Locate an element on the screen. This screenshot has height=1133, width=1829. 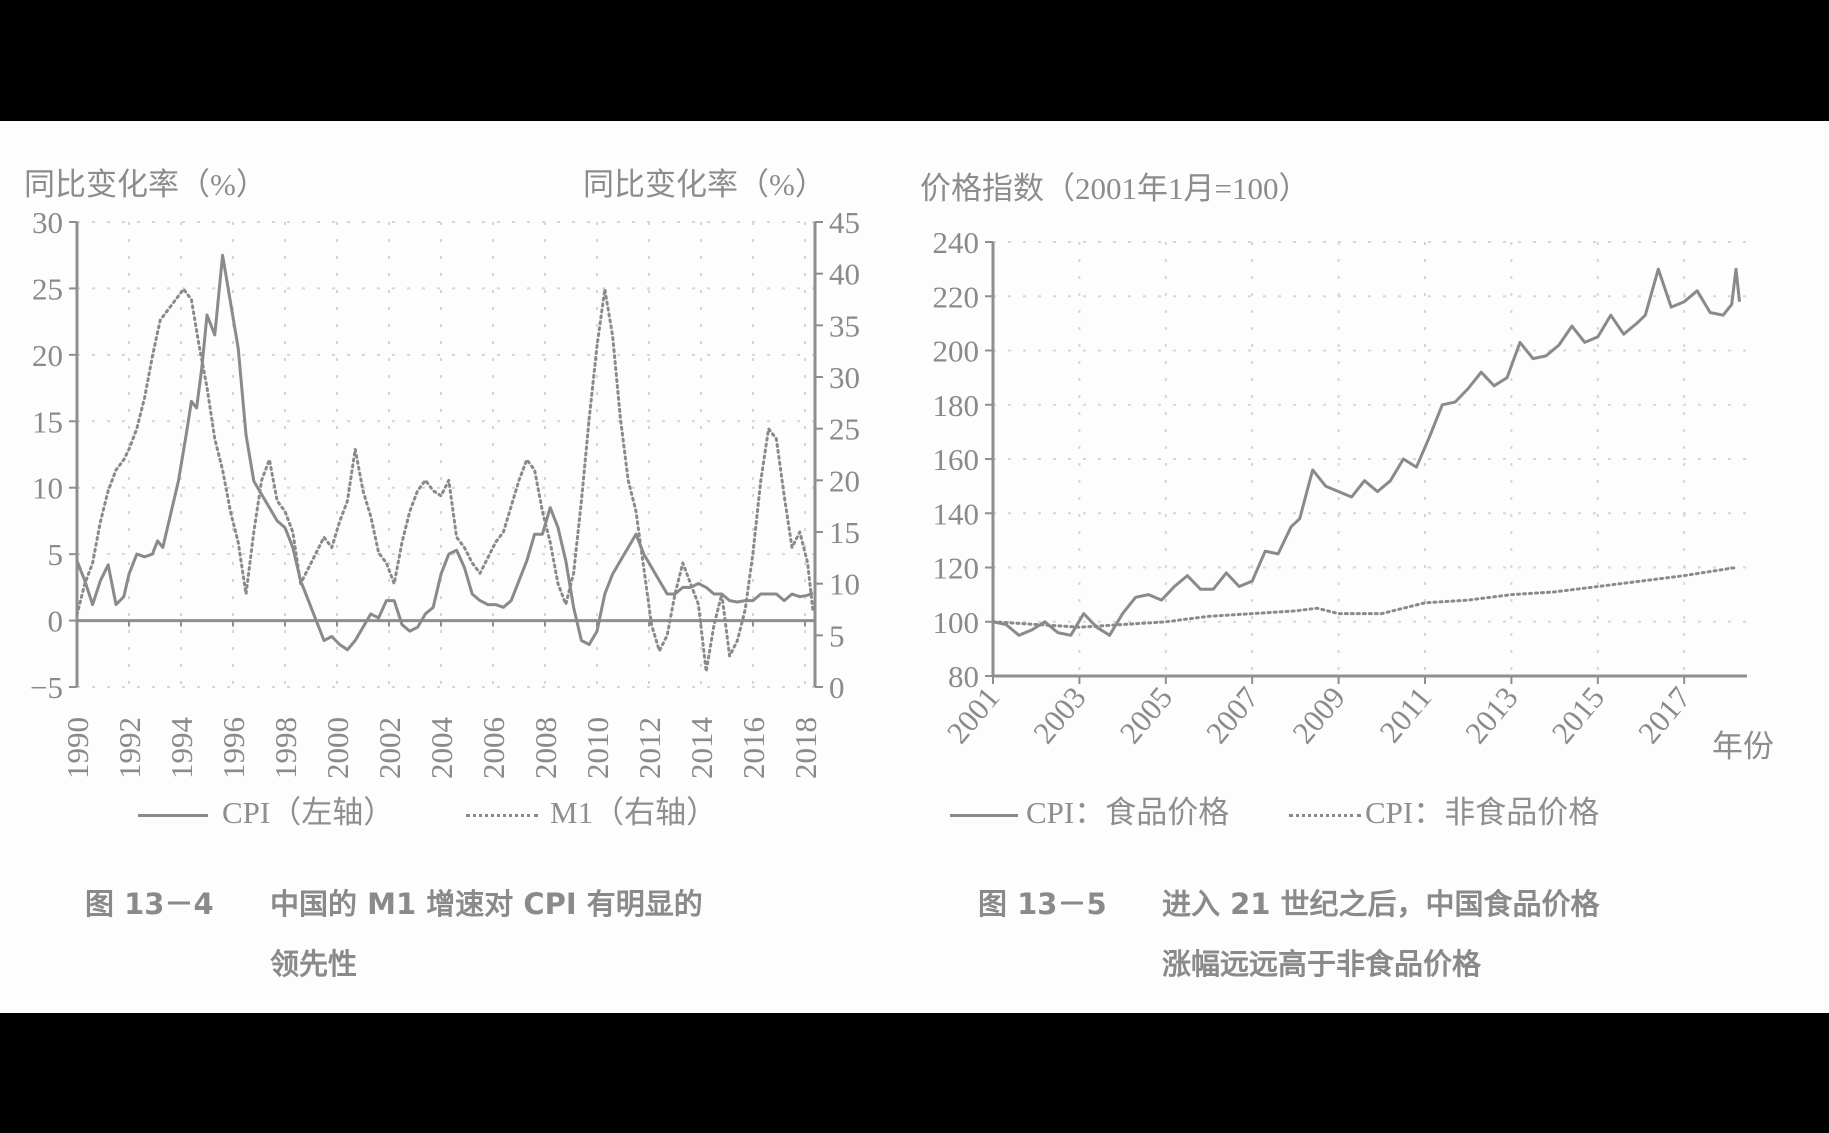
fig1-right-tick-label: 30 is located at coordinates (844, 377).